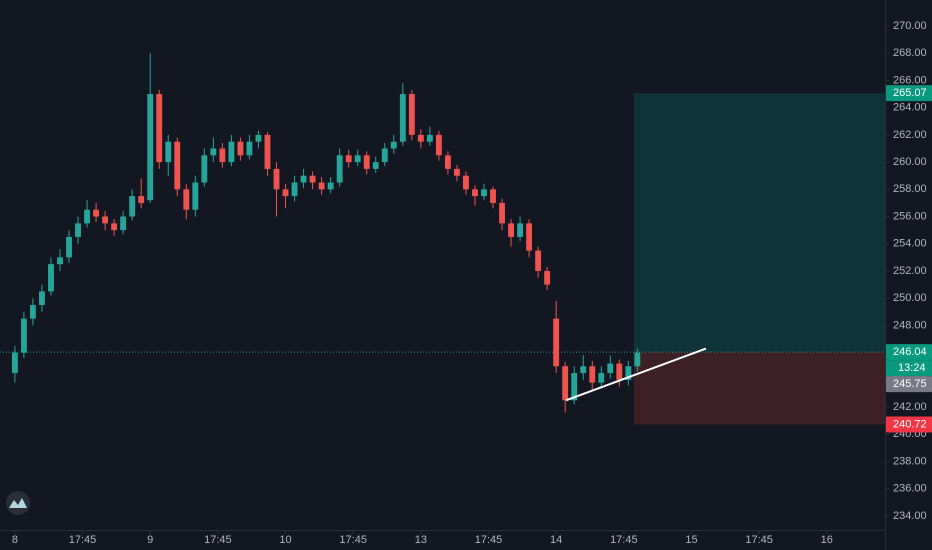  What do you see at coordinates (827, 540) in the screenshot?
I see `x-tick-label: 16` at bounding box center [827, 540].